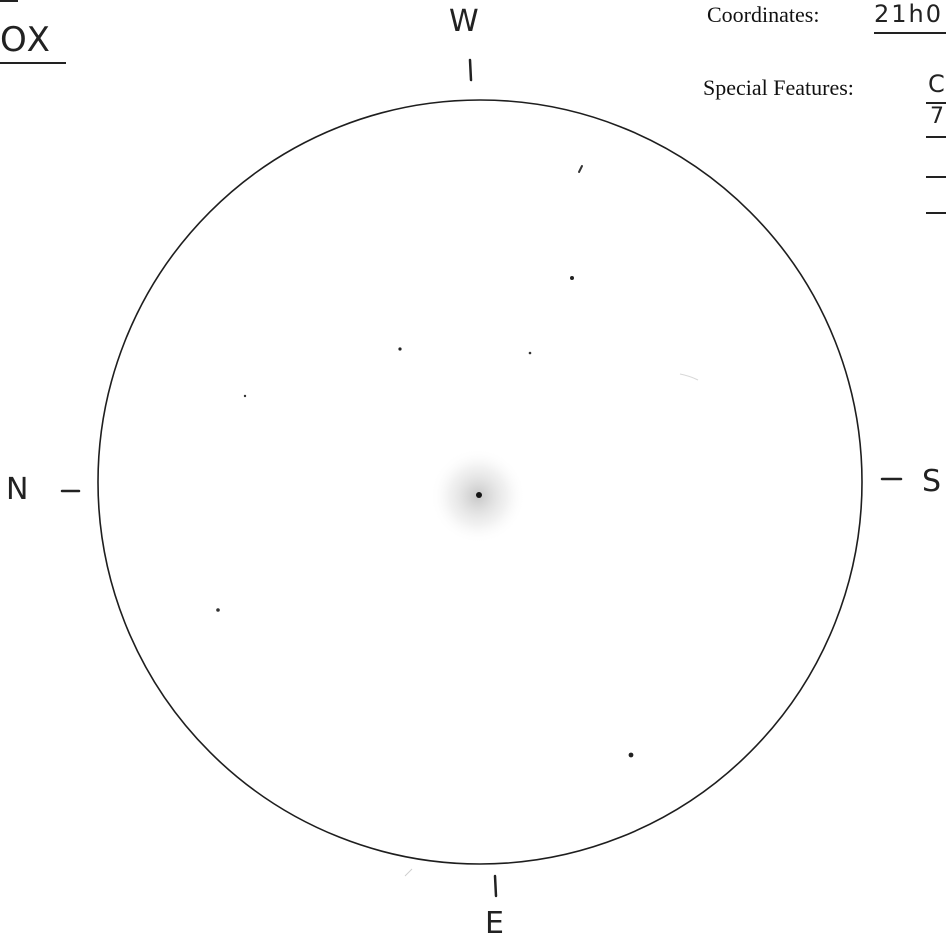 The image size is (946, 944). I want to click on magnification-underline, so click(33, 63).